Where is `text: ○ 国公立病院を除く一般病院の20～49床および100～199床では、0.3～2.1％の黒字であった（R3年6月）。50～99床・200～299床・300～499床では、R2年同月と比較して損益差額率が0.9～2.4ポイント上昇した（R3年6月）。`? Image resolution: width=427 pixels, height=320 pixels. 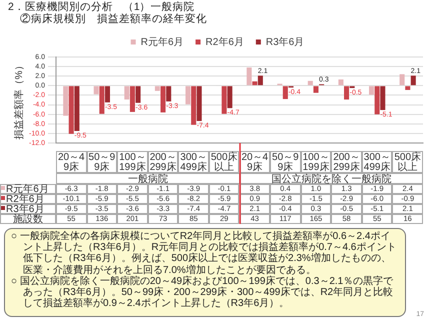
text: ○ 国公立病院を除く一般病院の20～49床および100～199床では、0.3～2.1％の黒字であった（R3年6月）。50～99床・200～299床・300～499床では、R2年同月と比較して損益差額率が0.9～2.4ポイント上昇した（R3年6月）。 is located at coordinates (202, 293).